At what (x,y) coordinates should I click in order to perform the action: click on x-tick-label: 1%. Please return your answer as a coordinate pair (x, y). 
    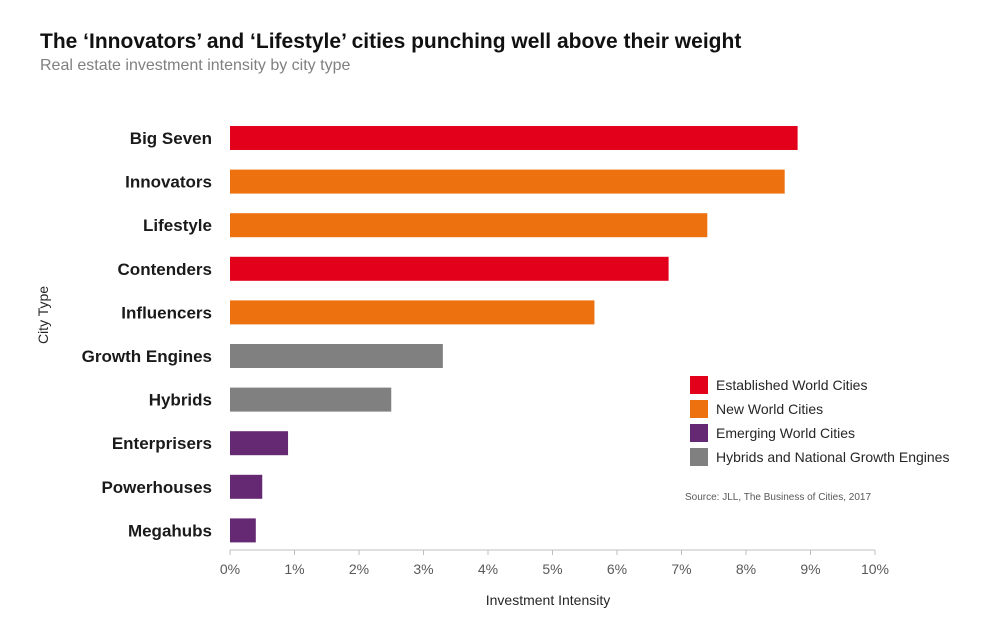
    Looking at the image, I should click on (294, 569).